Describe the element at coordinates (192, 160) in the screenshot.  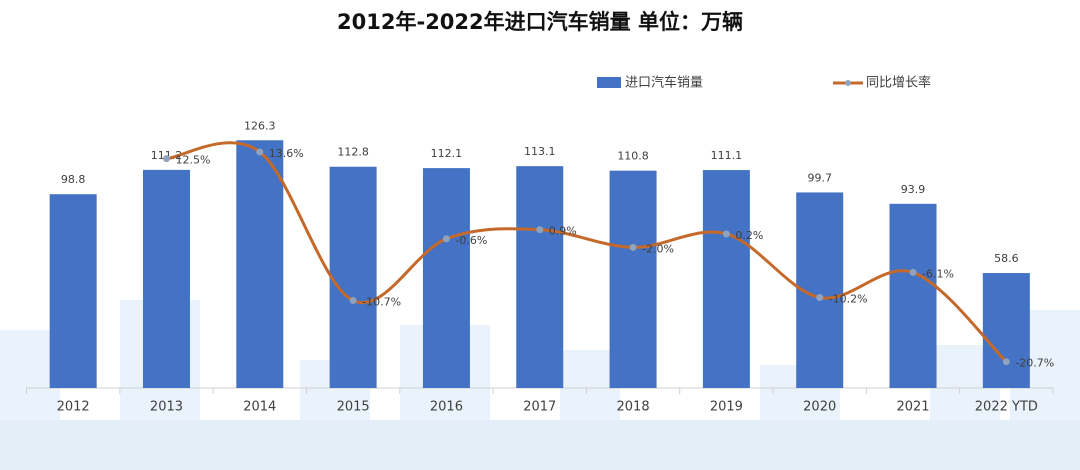
I see `line-value-label: 12.5%` at that location.